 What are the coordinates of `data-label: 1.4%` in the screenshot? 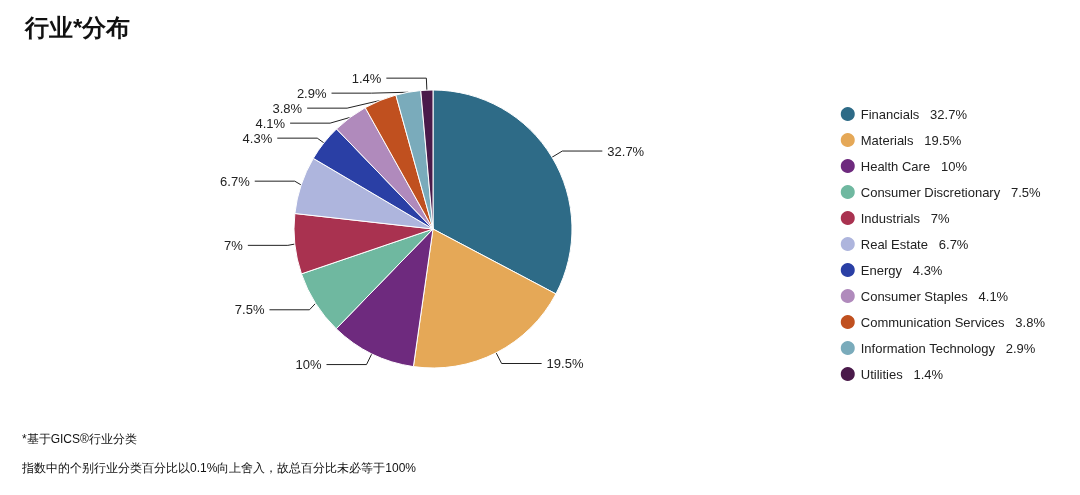 It's located at (366, 78).